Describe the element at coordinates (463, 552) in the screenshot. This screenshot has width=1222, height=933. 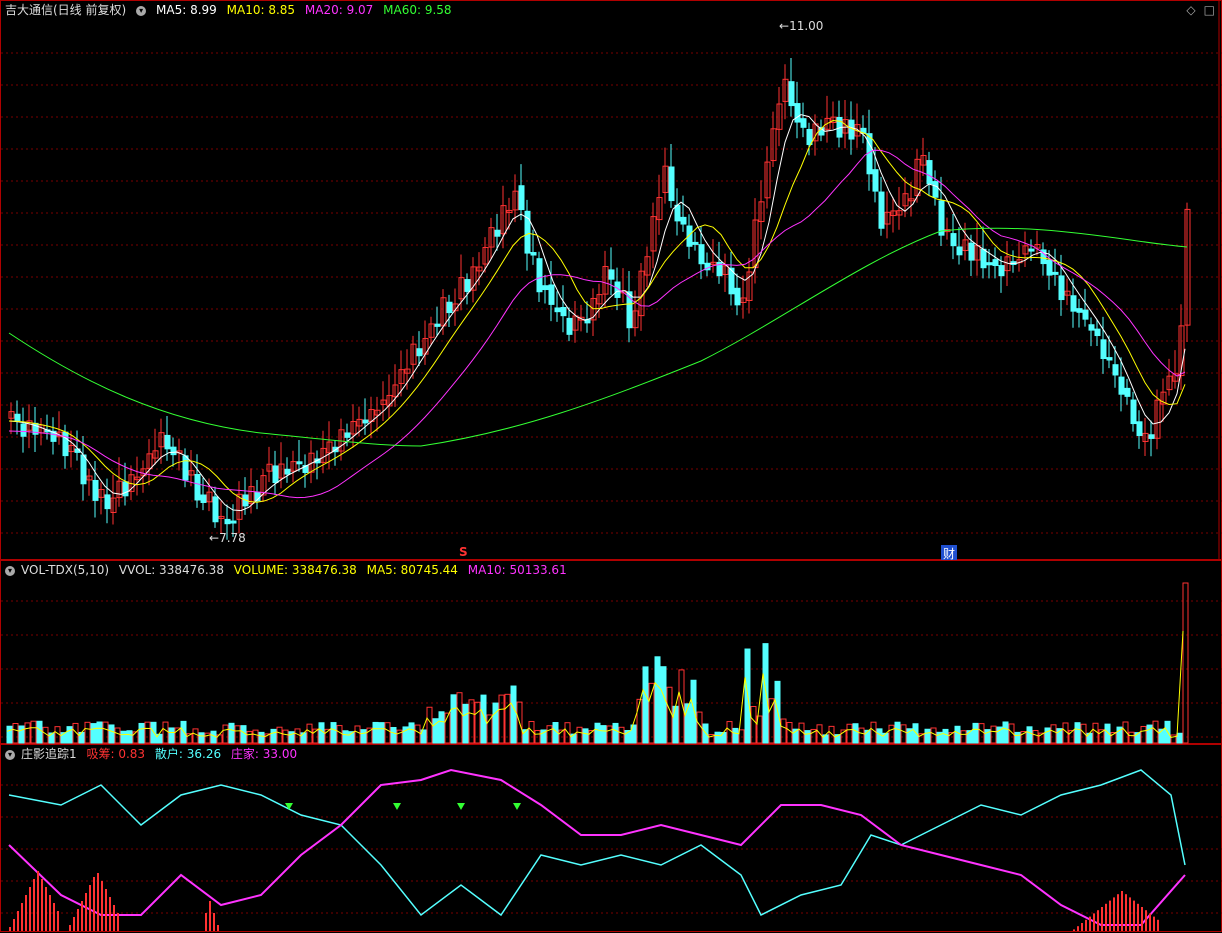
I see `marker-s: S` at that location.